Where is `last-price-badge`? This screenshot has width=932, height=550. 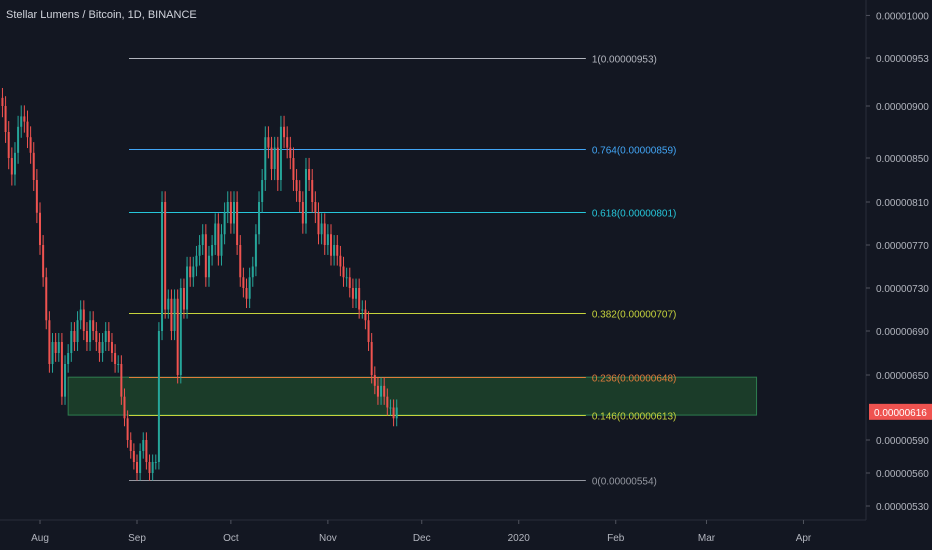
last-price-badge is located at coordinates (900, 411).